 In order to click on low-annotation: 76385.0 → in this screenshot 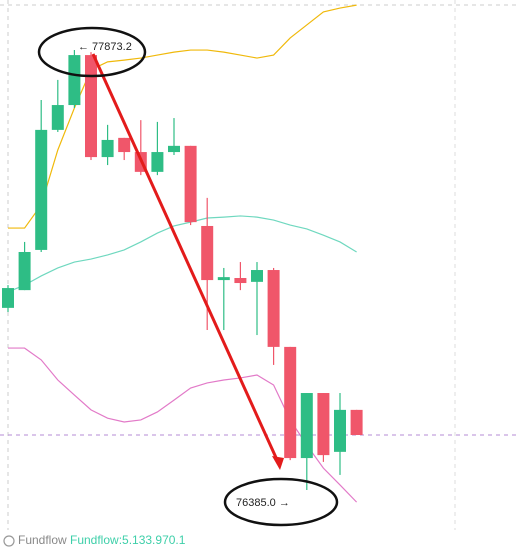, I will do `click(263, 503)`.